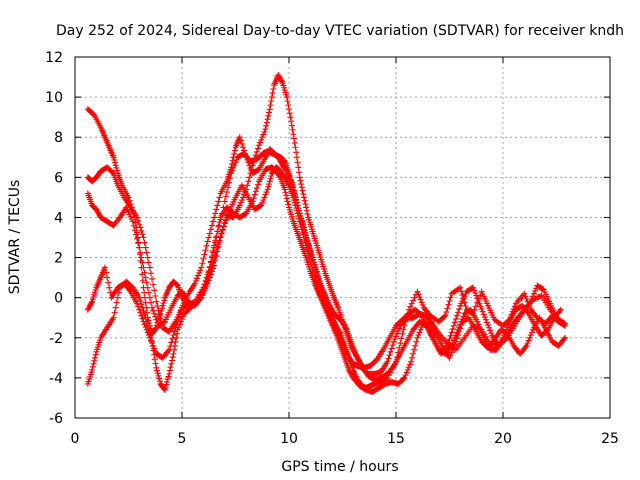  I want to click on y-tick-label: -6, so click(56, 419).